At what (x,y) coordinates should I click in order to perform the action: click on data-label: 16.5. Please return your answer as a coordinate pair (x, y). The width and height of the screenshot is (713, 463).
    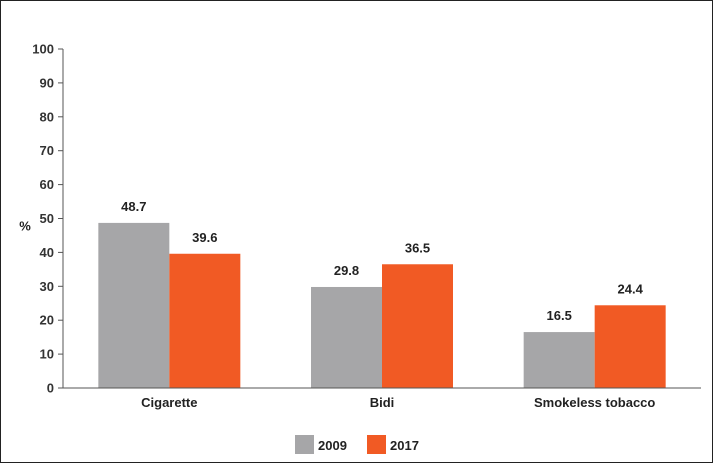
    Looking at the image, I should click on (559, 315).